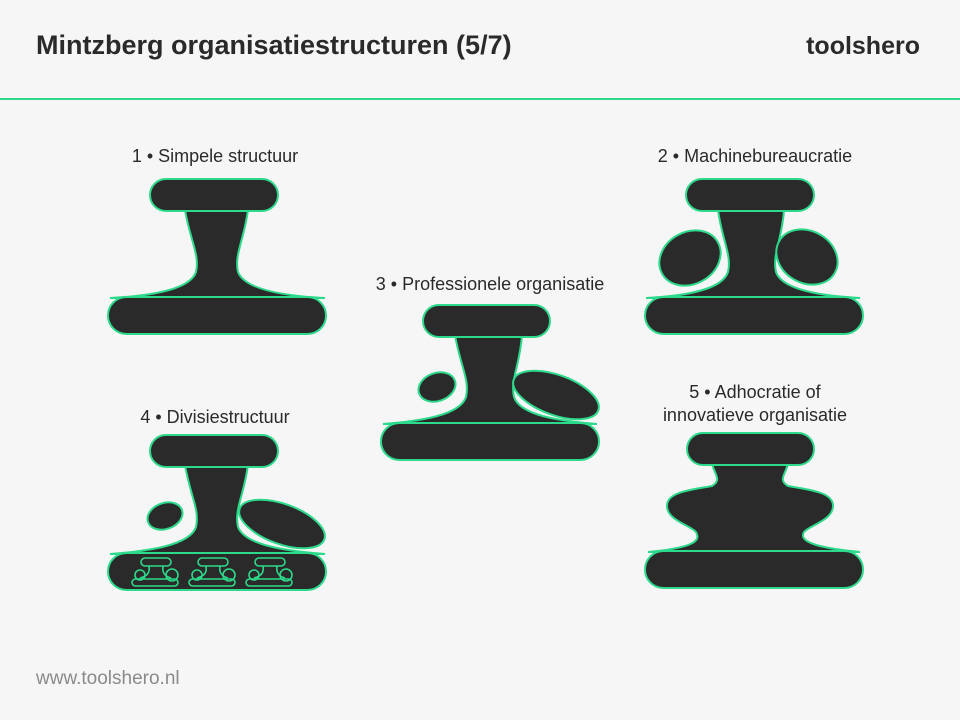  Describe the element at coordinates (108, 678) in the screenshot. I see `footer-url: www.toolshero.nl` at that location.